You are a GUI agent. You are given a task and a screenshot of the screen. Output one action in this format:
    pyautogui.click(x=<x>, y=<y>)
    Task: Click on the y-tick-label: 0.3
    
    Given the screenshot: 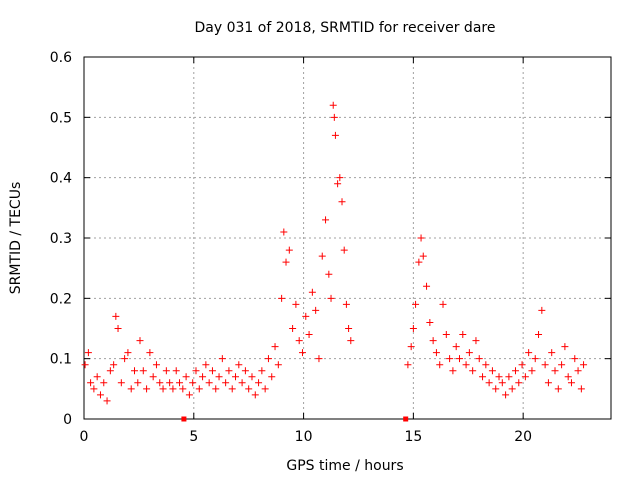 What is the action you would take?
    pyautogui.click(x=61, y=239)
    